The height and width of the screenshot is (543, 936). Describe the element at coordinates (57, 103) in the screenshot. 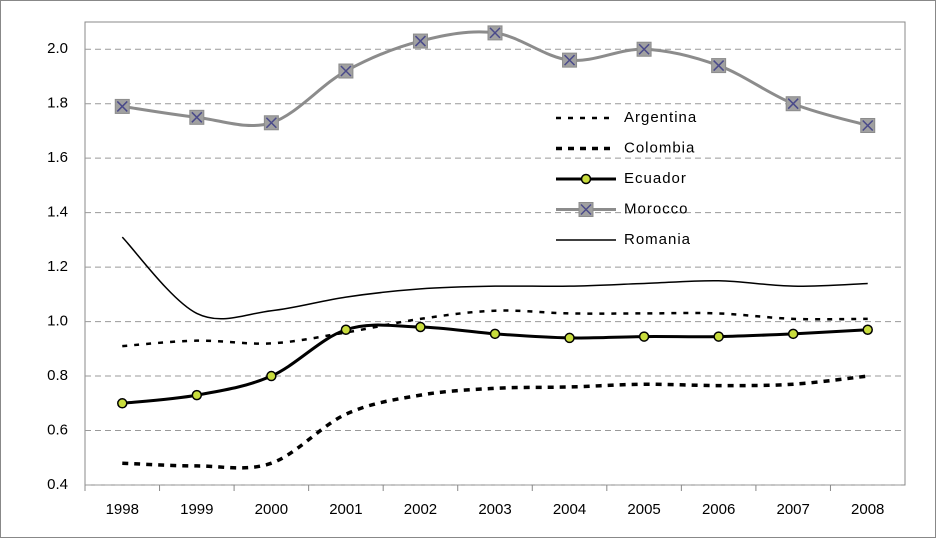

I see `y-tick-label: 1.8` at that location.